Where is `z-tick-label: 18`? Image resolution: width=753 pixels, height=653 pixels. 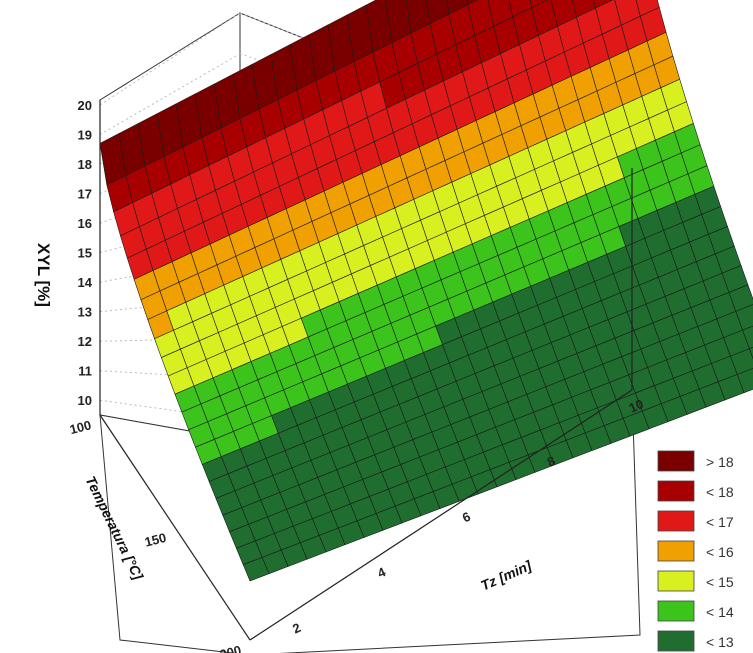 z-tick-label: 18 is located at coordinates (85, 164).